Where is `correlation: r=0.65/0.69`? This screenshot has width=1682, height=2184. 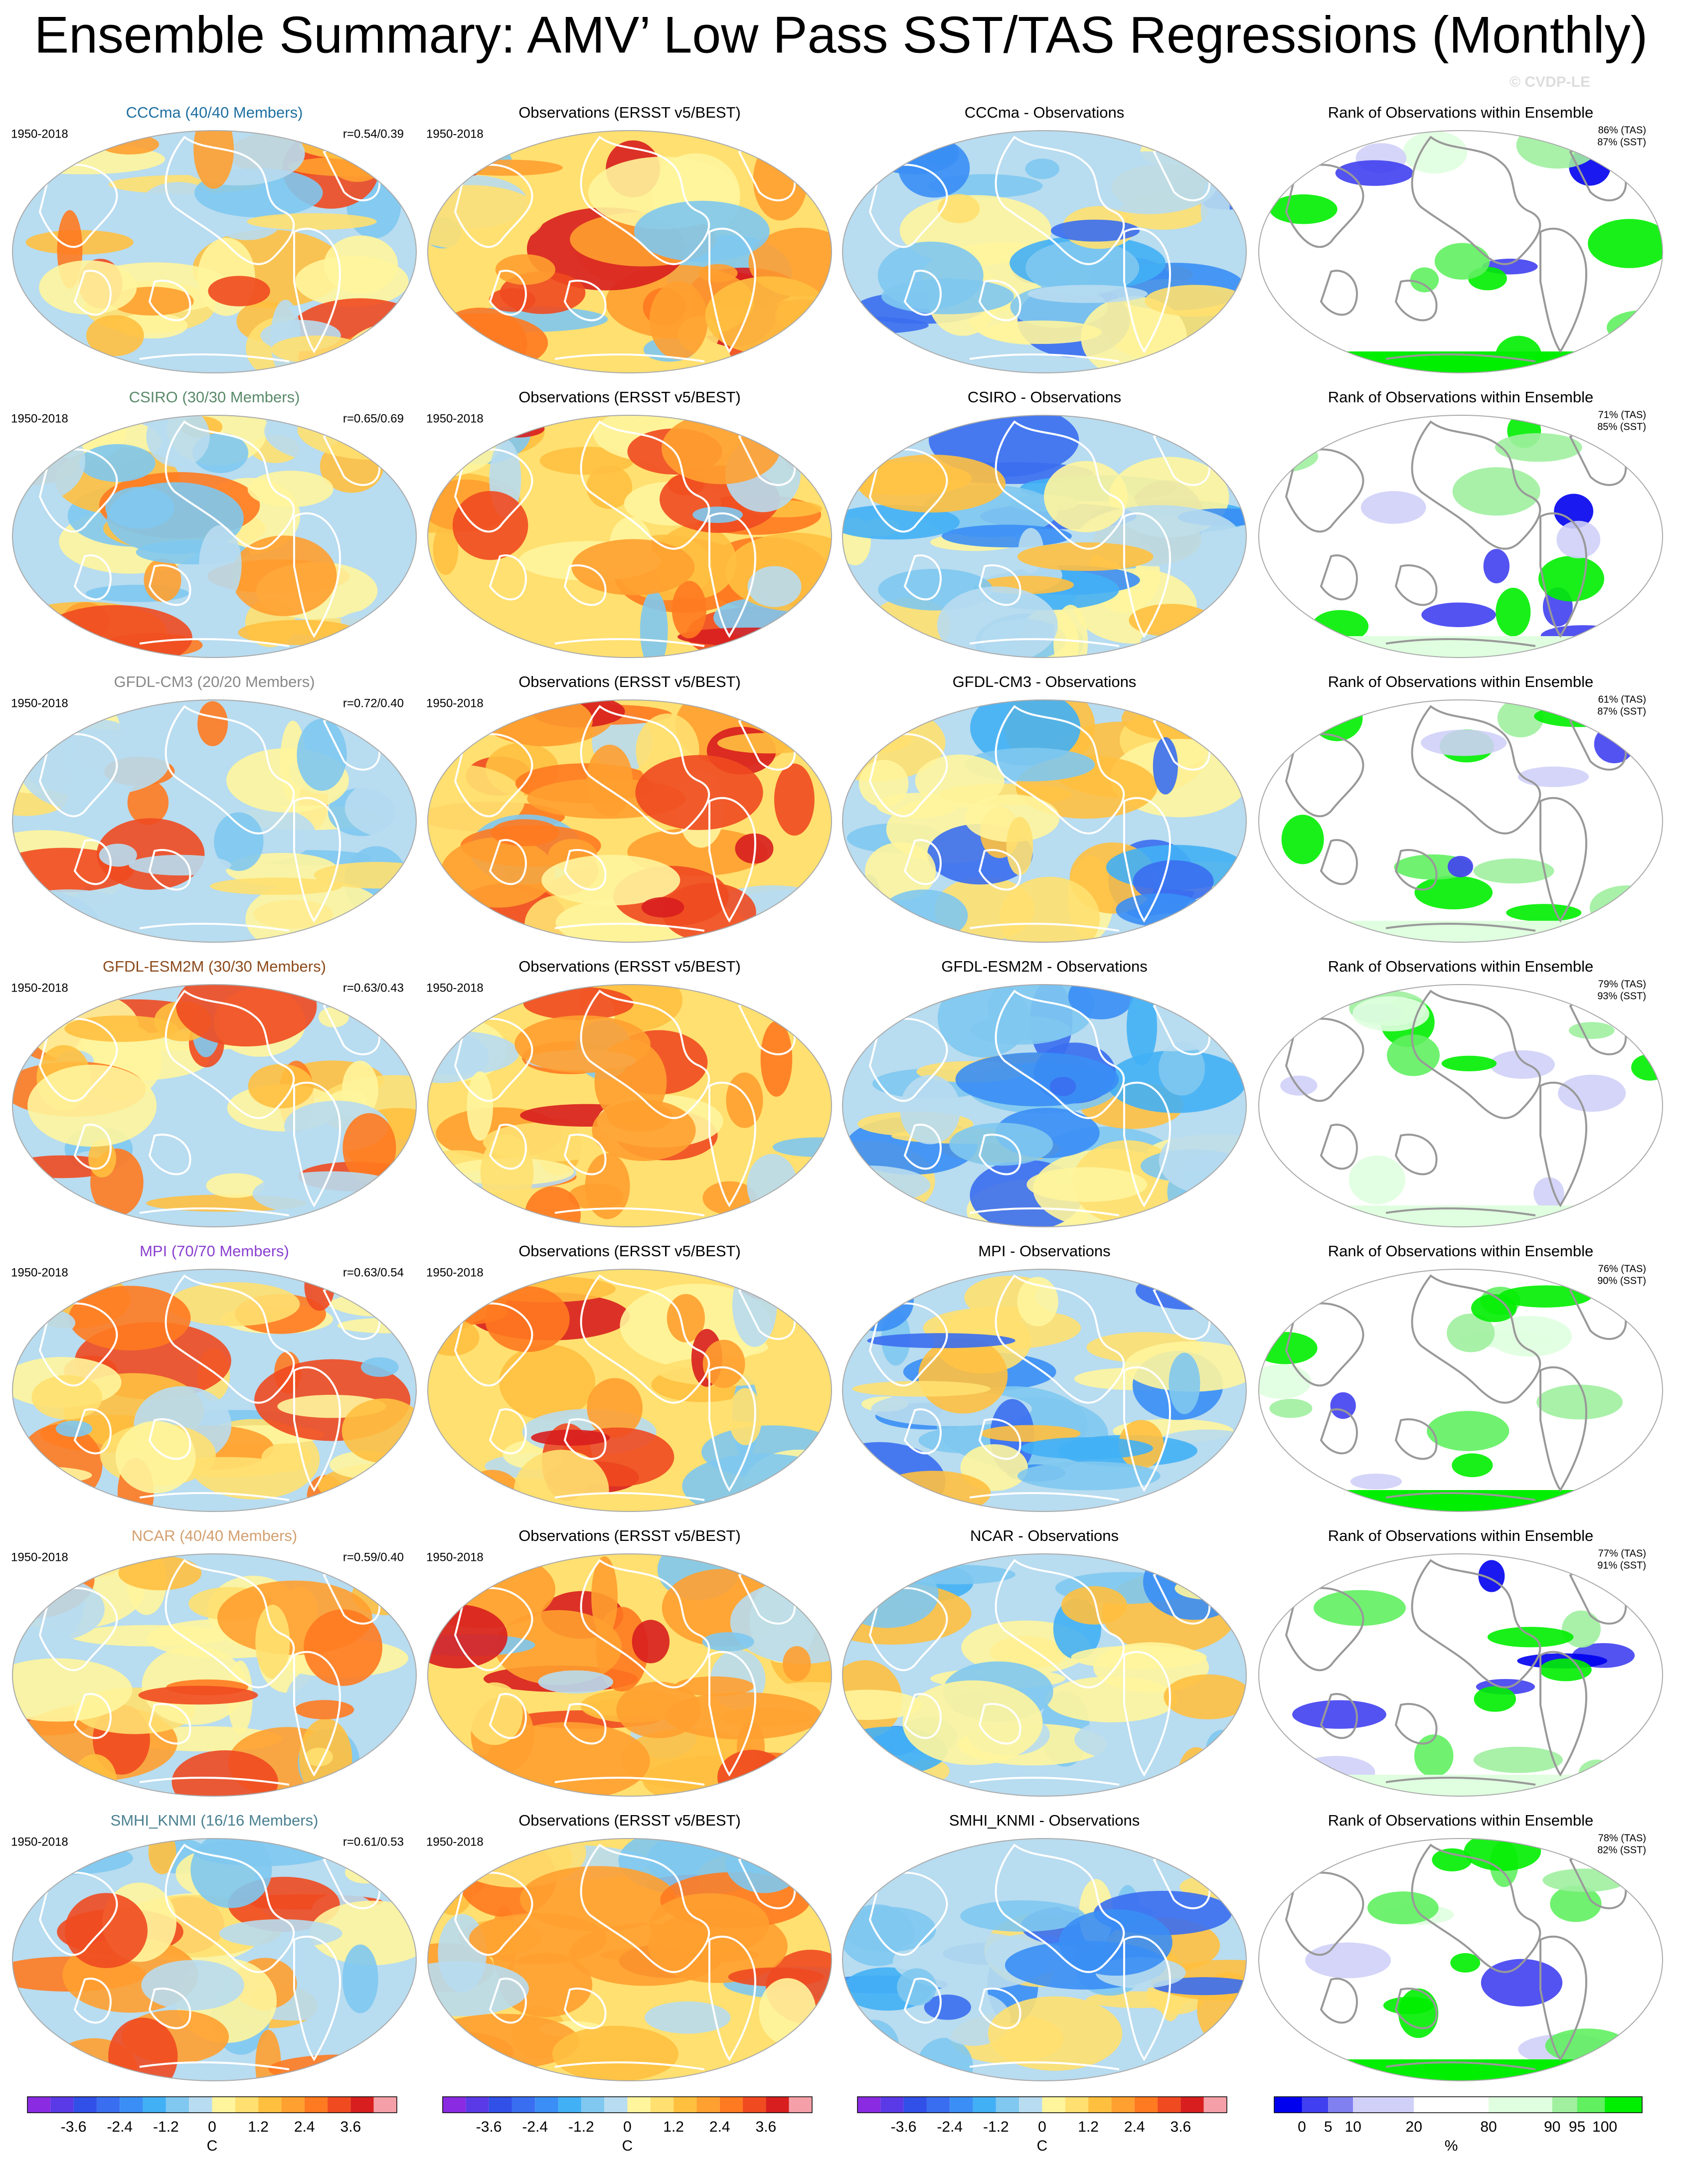
correlation: r=0.65/0.69 is located at coordinates (374, 418).